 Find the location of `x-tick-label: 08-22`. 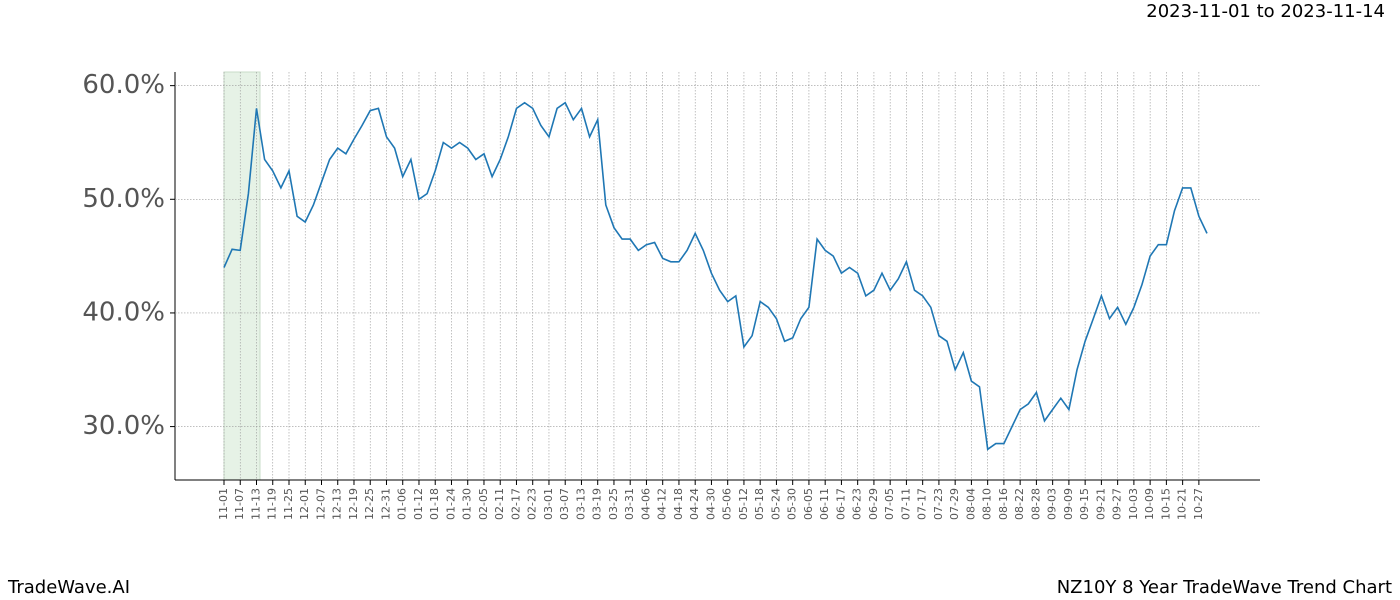

x-tick-label: 08-22 is located at coordinates (1019, 504).